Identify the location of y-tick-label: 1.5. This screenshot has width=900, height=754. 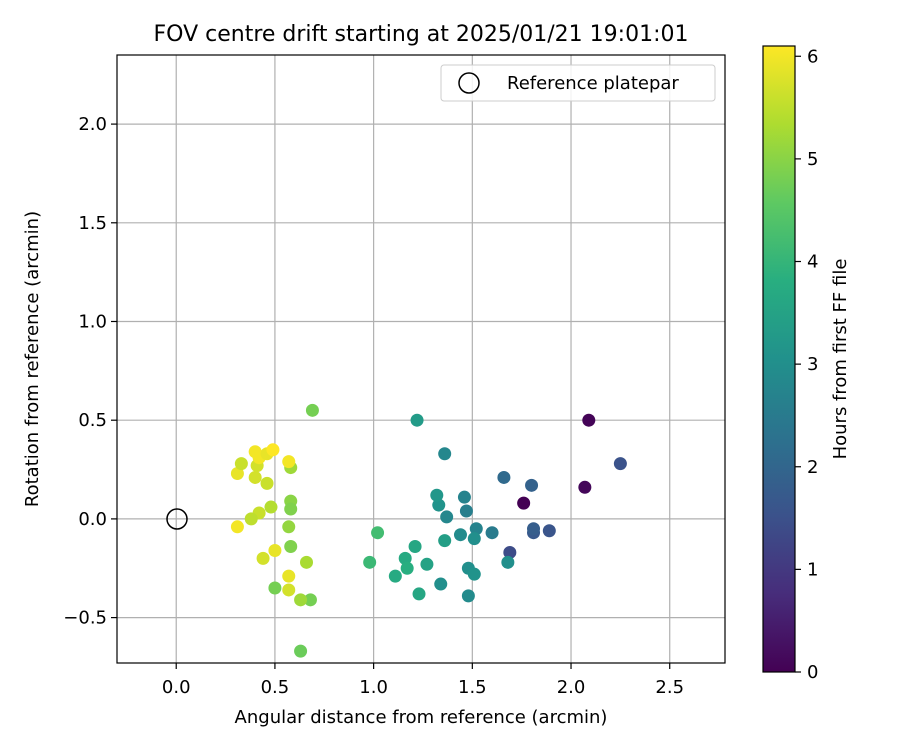
(92, 223).